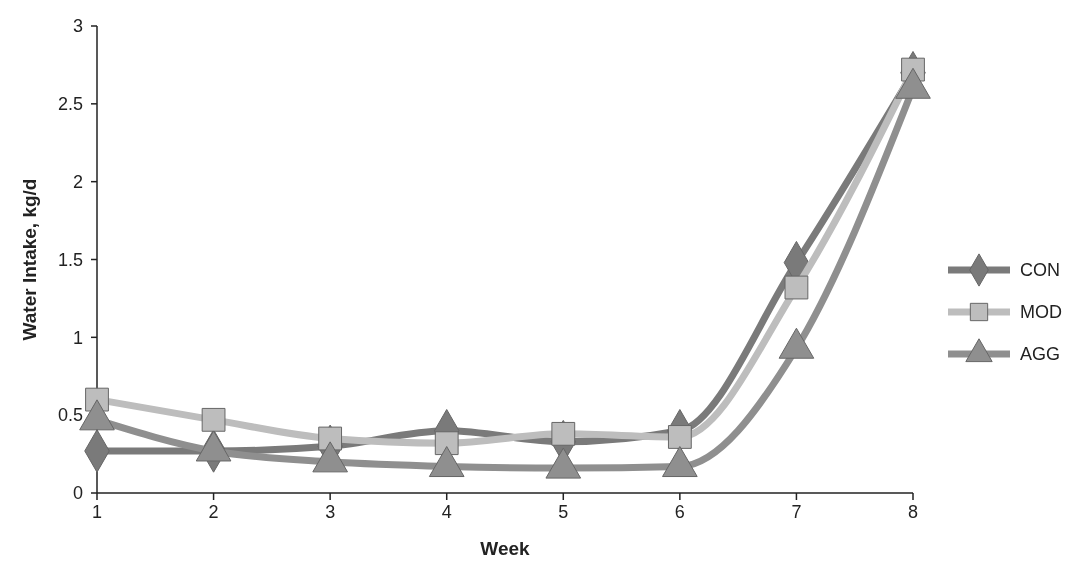 This screenshot has height=569, width=1071. I want to click on x-tick-label: 4, so click(446, 512).